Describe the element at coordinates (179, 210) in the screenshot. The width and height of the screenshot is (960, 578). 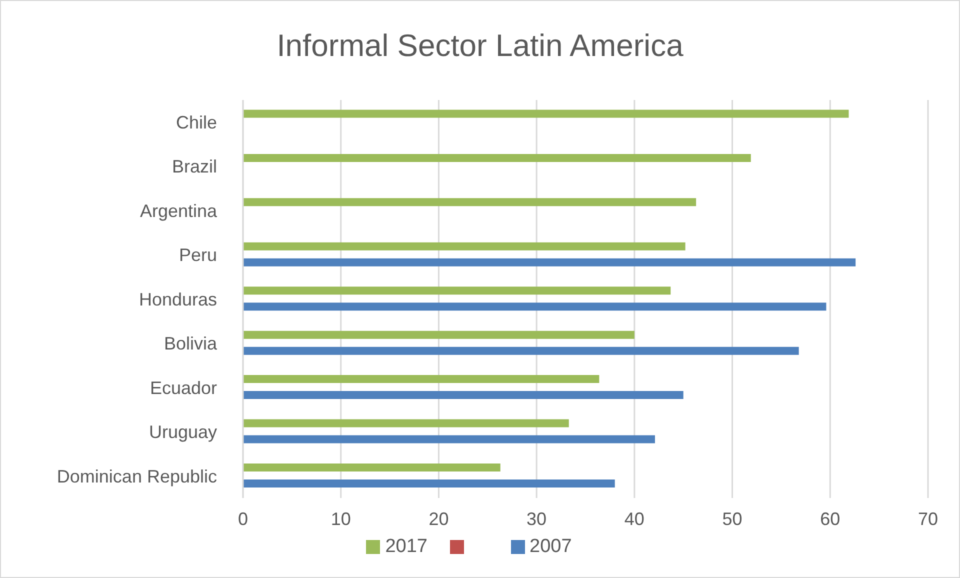
I see `y-tick-label: Argentina` at that location.